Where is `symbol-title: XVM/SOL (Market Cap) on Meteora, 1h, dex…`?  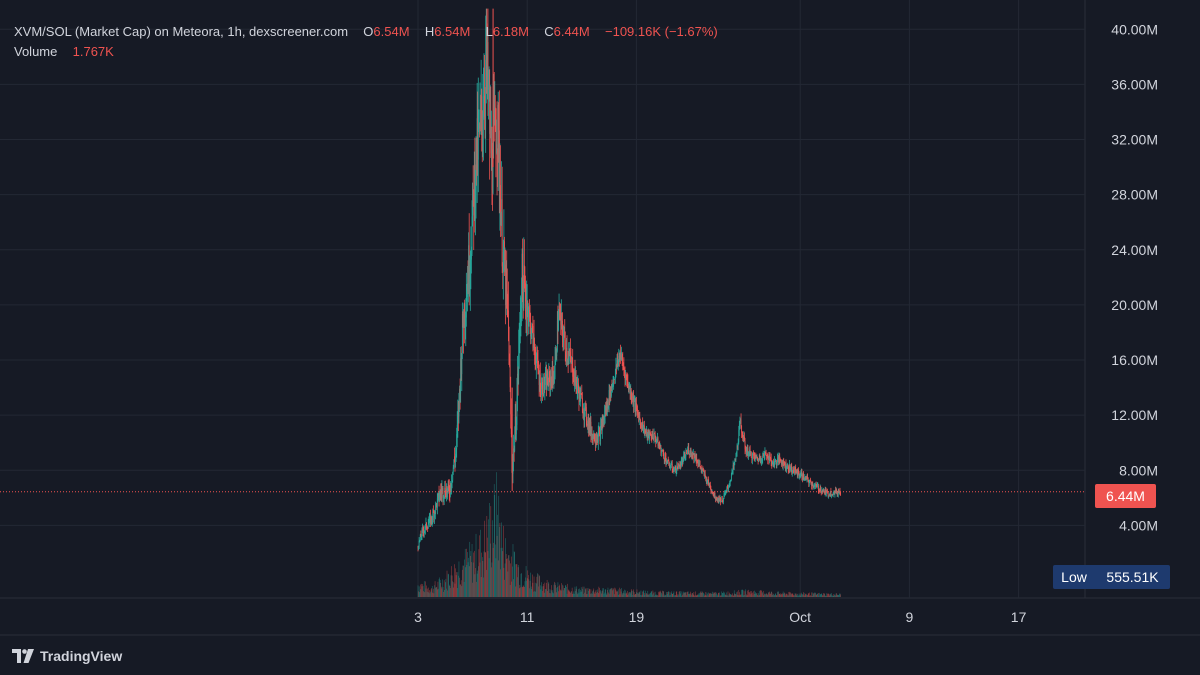
symbol-title: XVM/SOL (Market Cap) on Meteora, 1h, dex… is located at coordinates (181, 31).